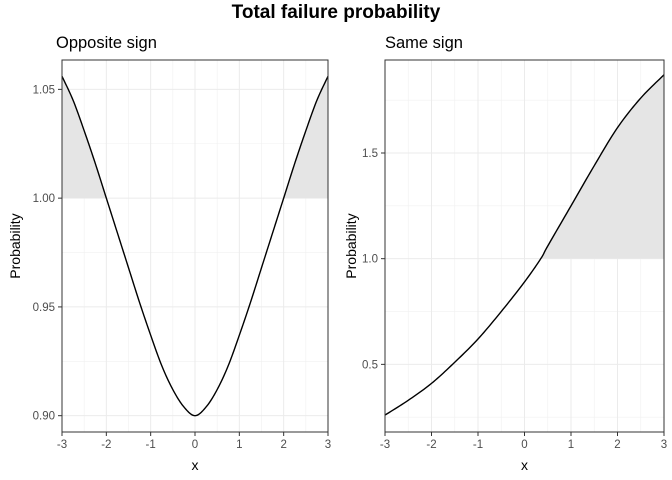 The image size is (672, 480). I want to click on y-tick-label: 1.05, so click(44, 90).